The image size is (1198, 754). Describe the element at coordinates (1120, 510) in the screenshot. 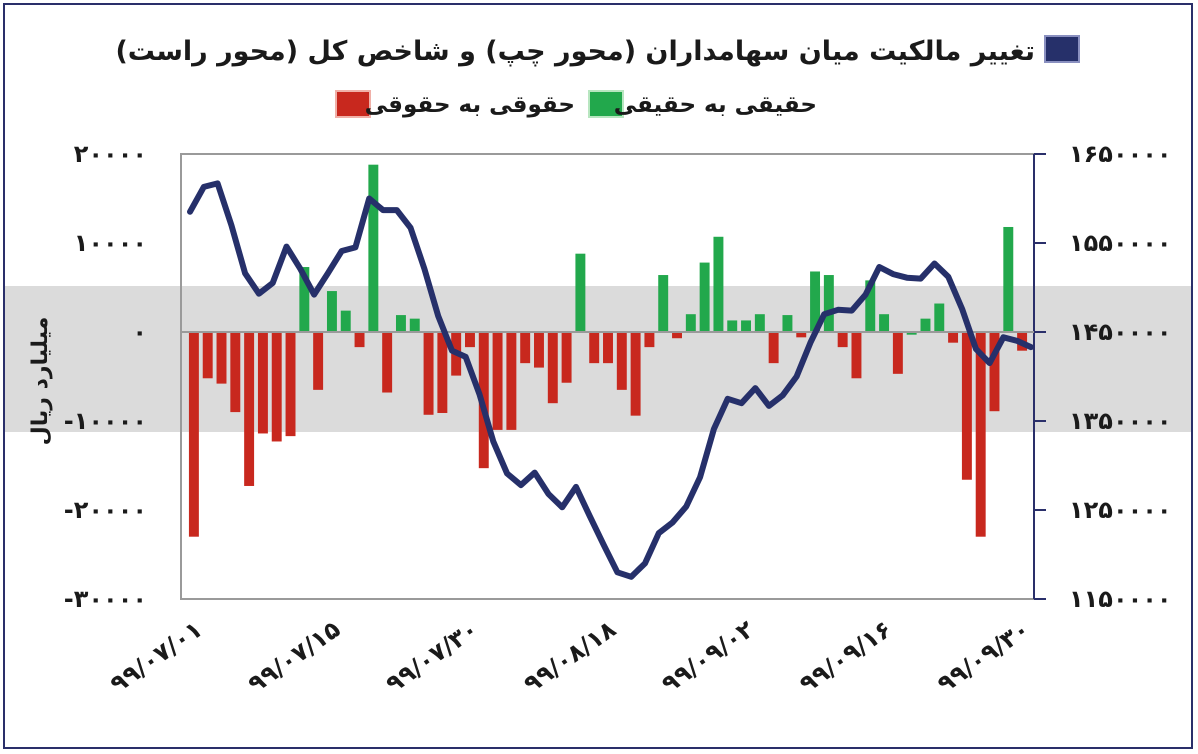

I see `right-tick-label: ۱۲۵۰۰۰۰` at that location.